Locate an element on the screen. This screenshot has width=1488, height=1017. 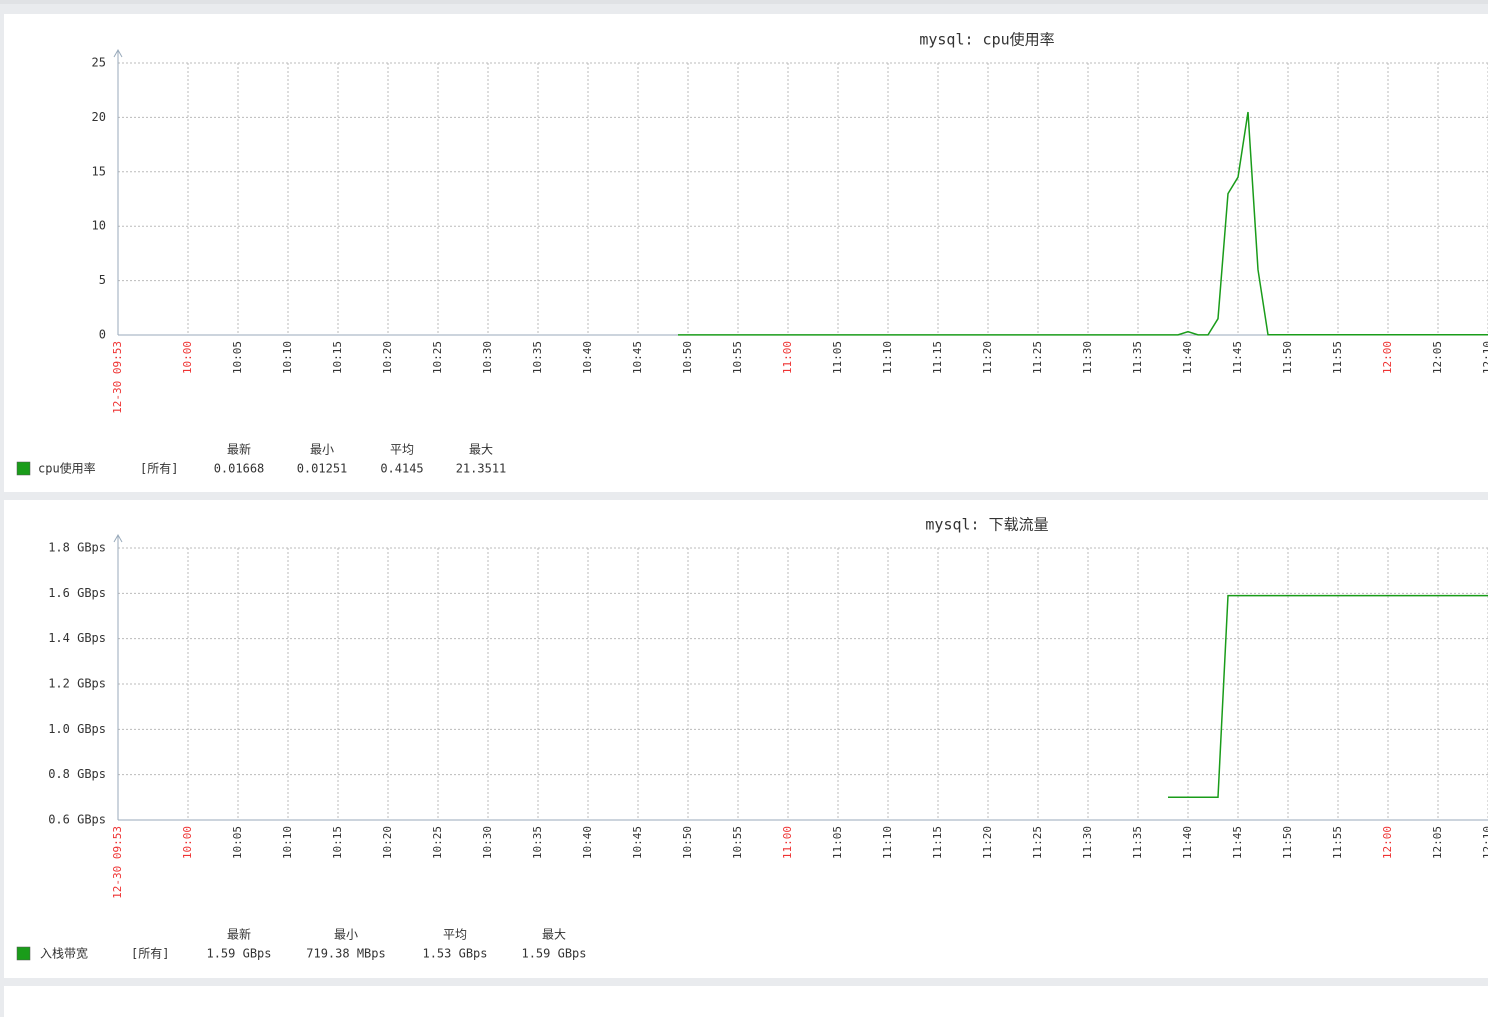
stat-value: 21.3511 is located at coordinates (481, 469).